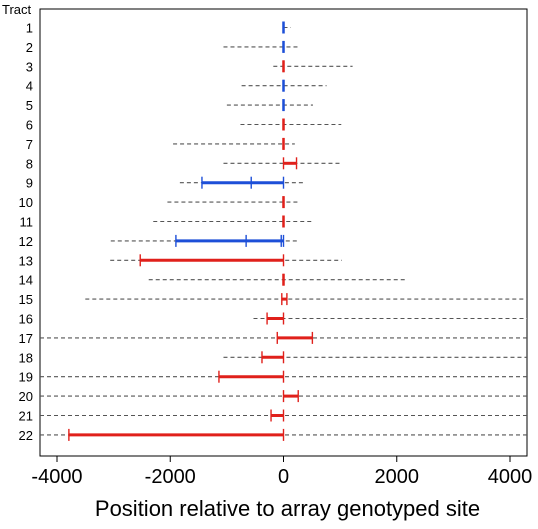 The height and width of the screenshot is (529, 538). I want to click on y-tick-label-16: 16, so click(26, 319).